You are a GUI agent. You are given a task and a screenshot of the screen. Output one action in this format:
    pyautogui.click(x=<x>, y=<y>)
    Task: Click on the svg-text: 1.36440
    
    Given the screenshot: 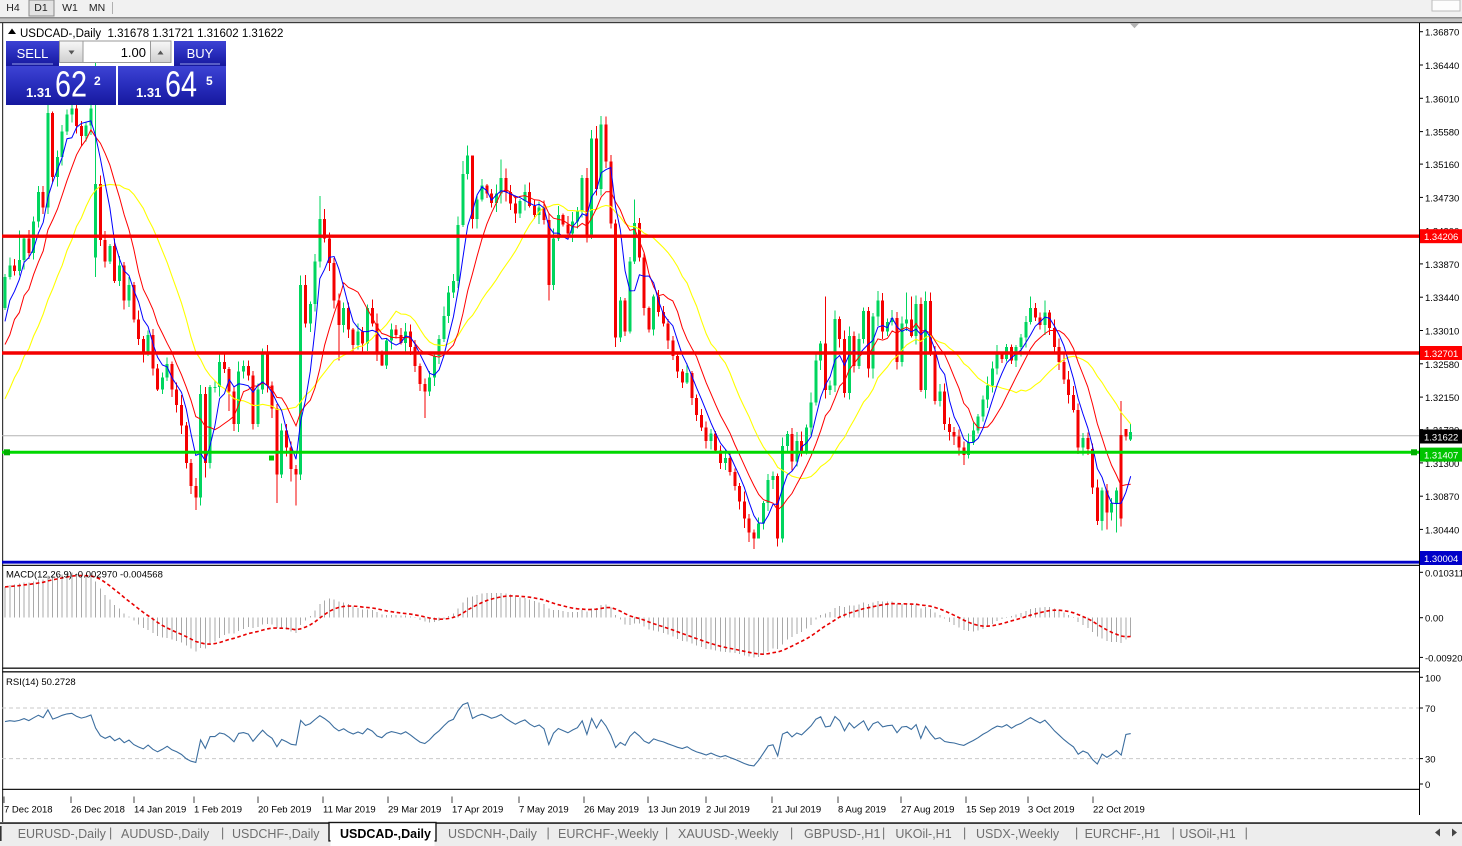 What is the action you would take?
    pyautogui.click(x=1442, y=66)
    